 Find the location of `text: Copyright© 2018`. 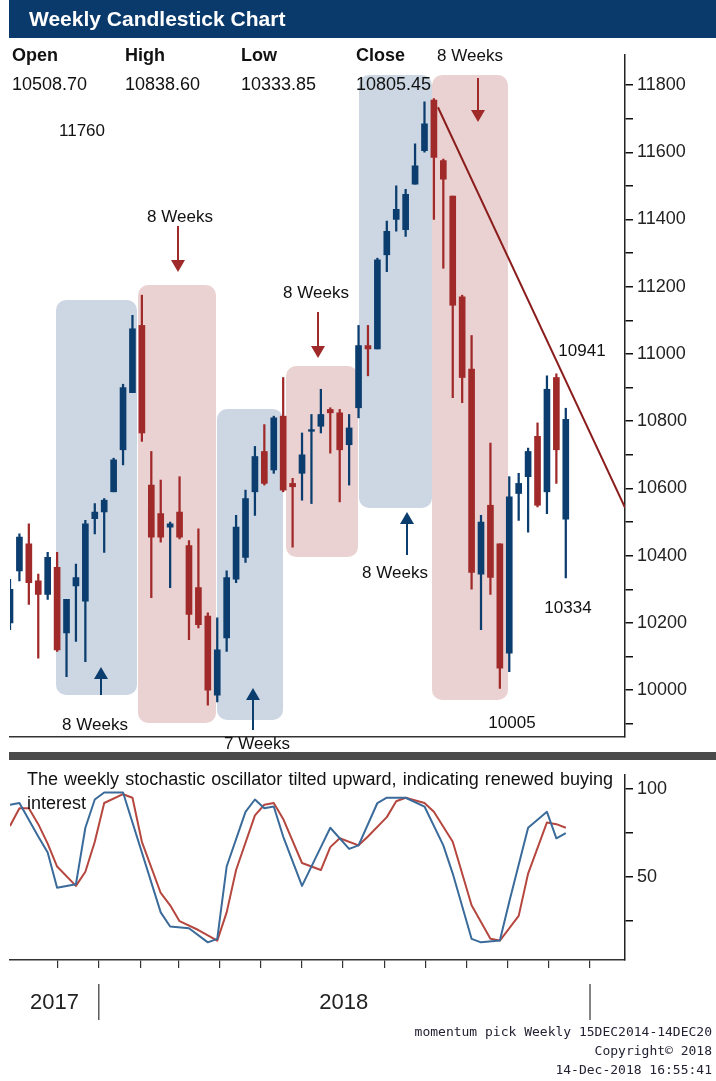

text: Copyright© 2018 is located at coordinates (653, 1050).